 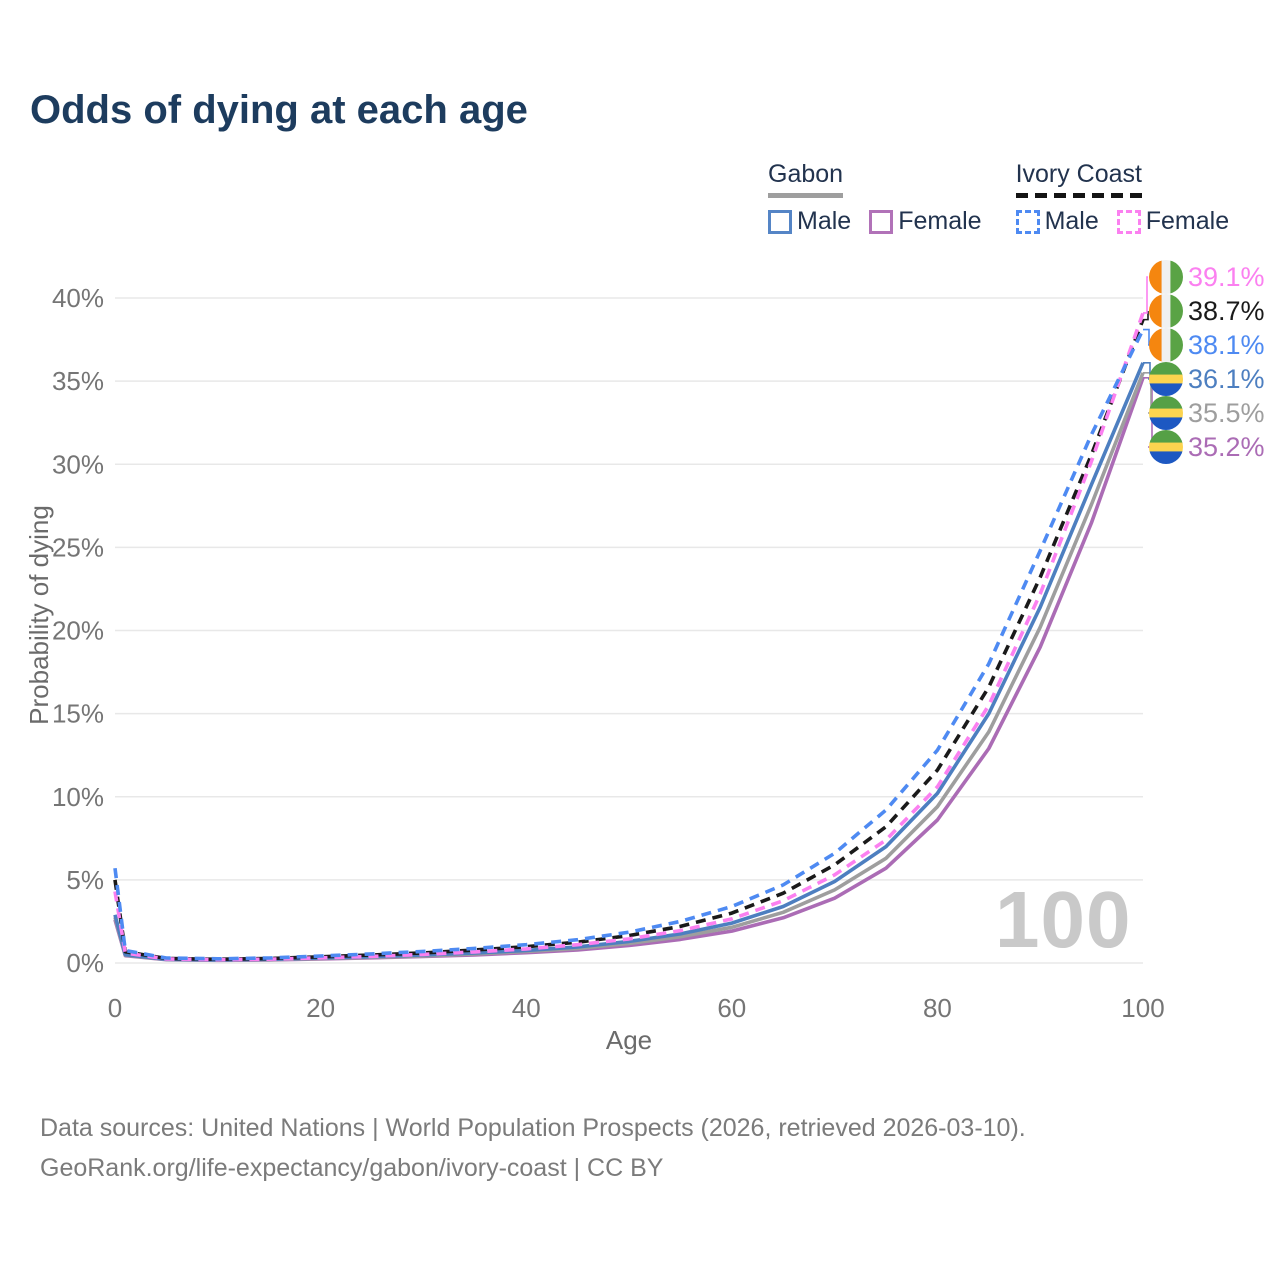 What do you see at coordinates (78, 547) in the screenshot?
I see `y-tick-25pct: 25%` at bounding box center [78, 547].